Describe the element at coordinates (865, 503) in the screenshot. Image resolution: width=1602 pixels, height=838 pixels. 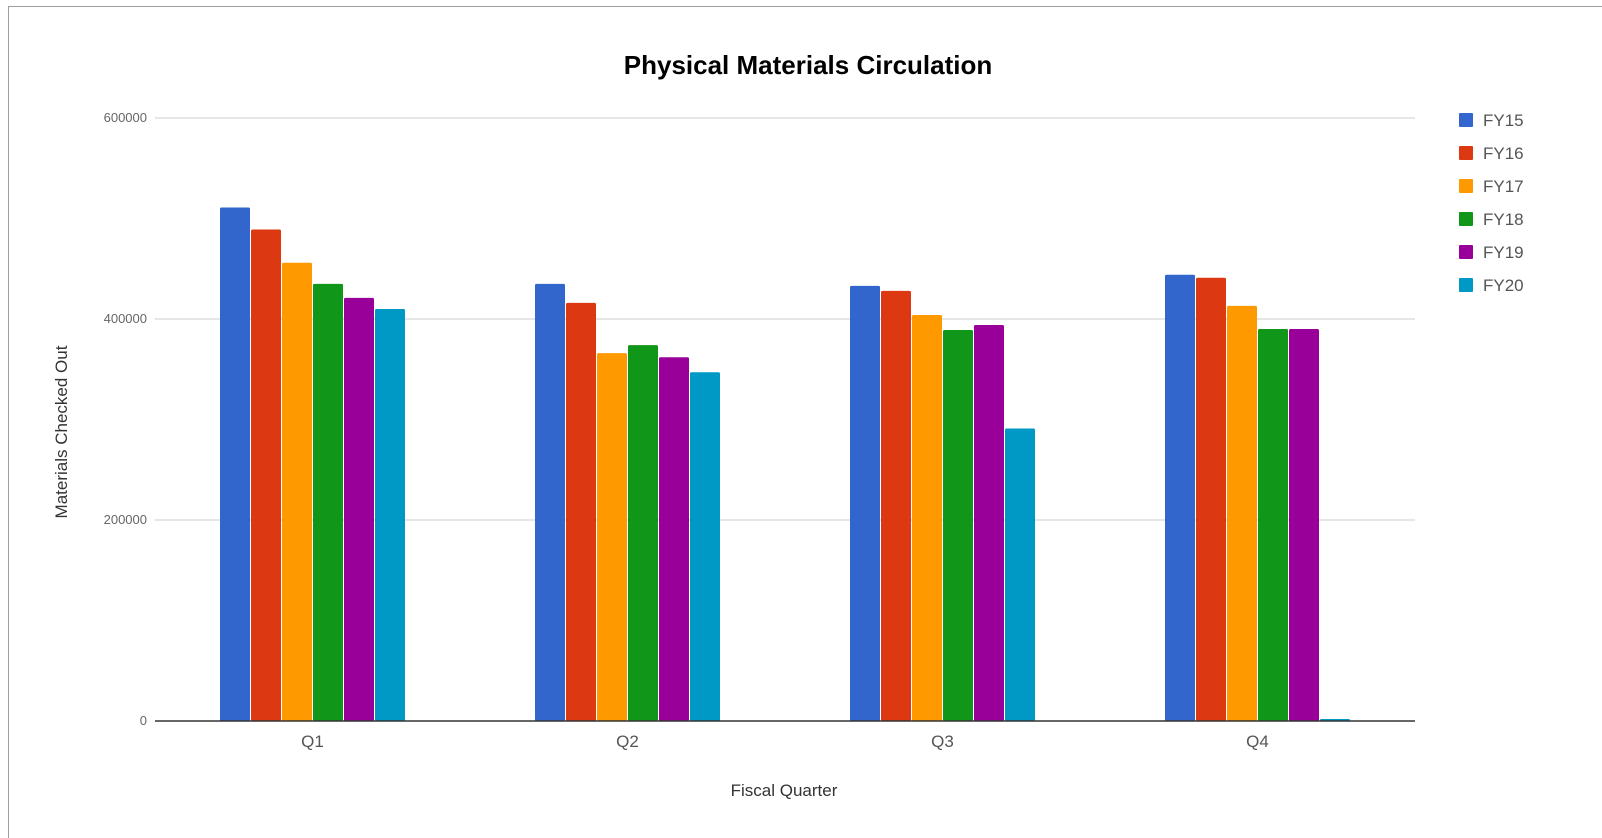
I see `bar-fy15-q3` at that location.